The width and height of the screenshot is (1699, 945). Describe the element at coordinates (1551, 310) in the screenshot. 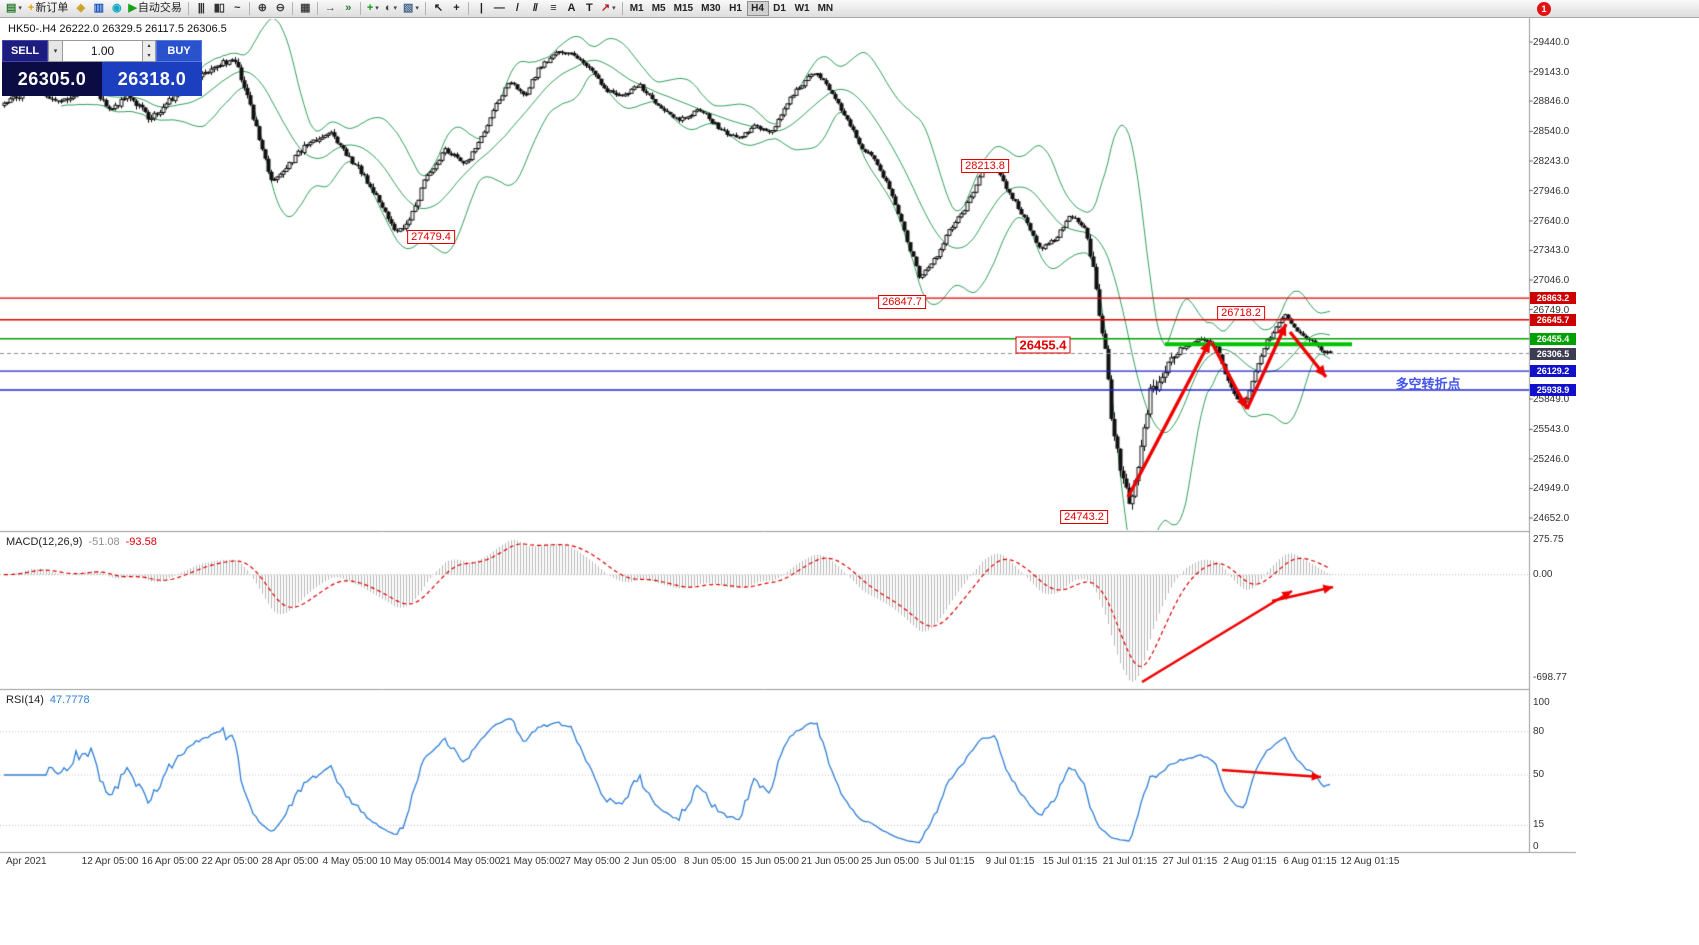

I see `price-axis-tick: 26749.0` at that location.